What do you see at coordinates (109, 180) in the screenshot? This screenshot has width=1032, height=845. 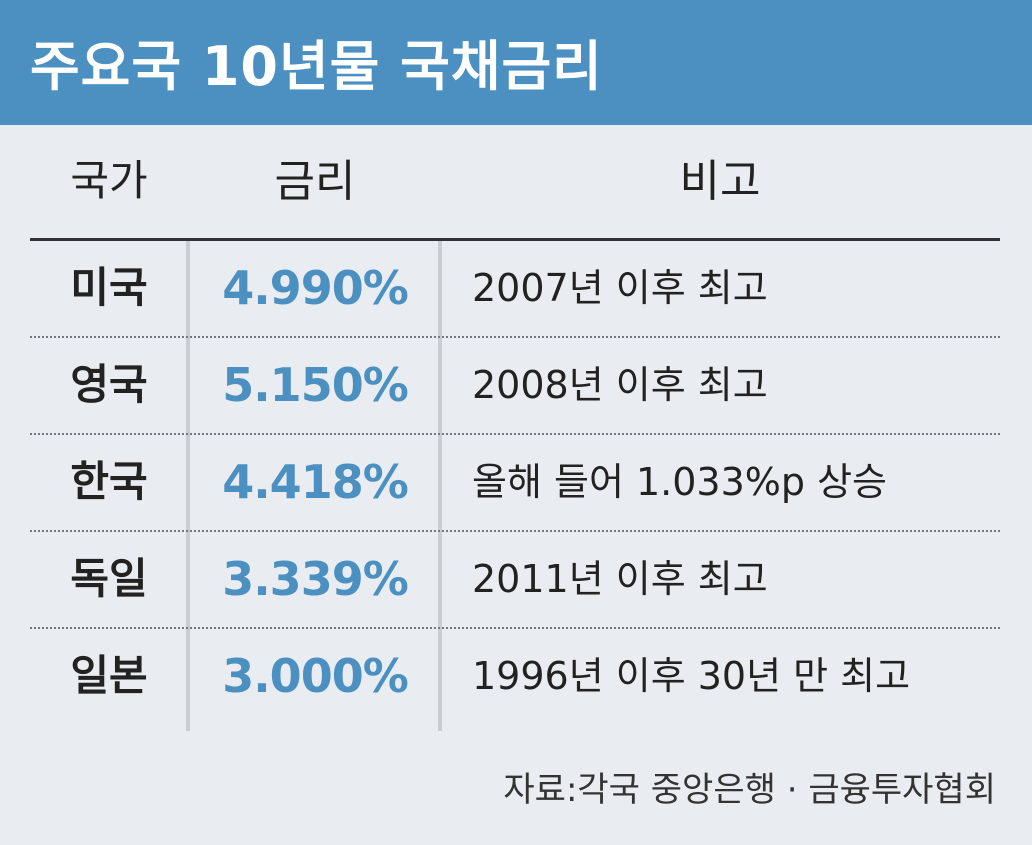 I see `column-header: 국가` at bounding box center [109, 180].